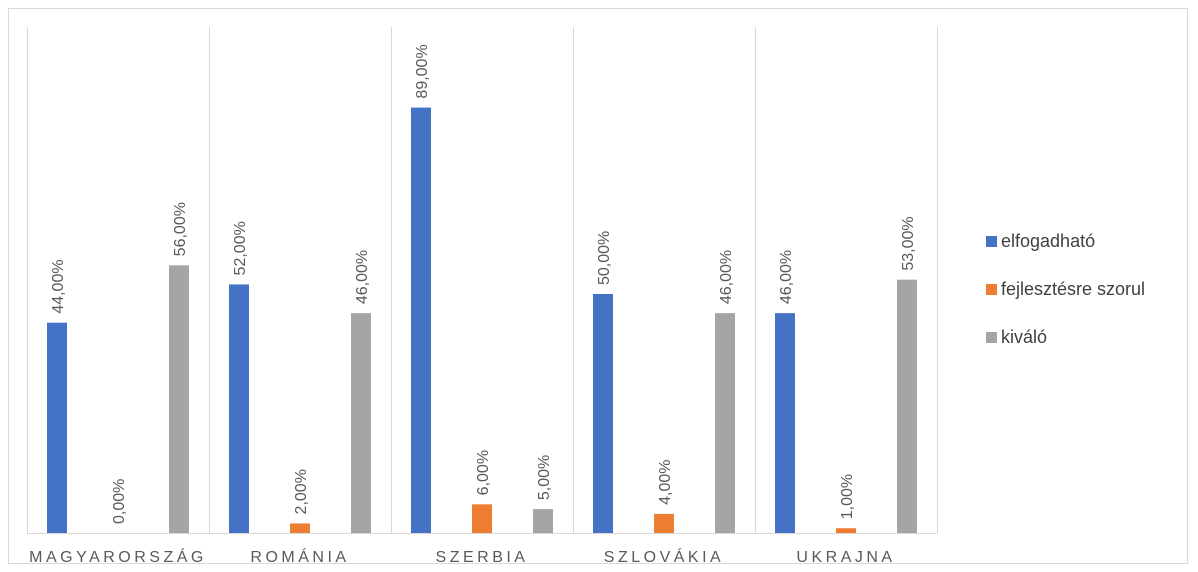 This screenshot has height=572, width=1198. What do you see at coordinates (908, 243) in the screenshot?
I see `data-label: 53,00%` at bounding box center [908, 243].